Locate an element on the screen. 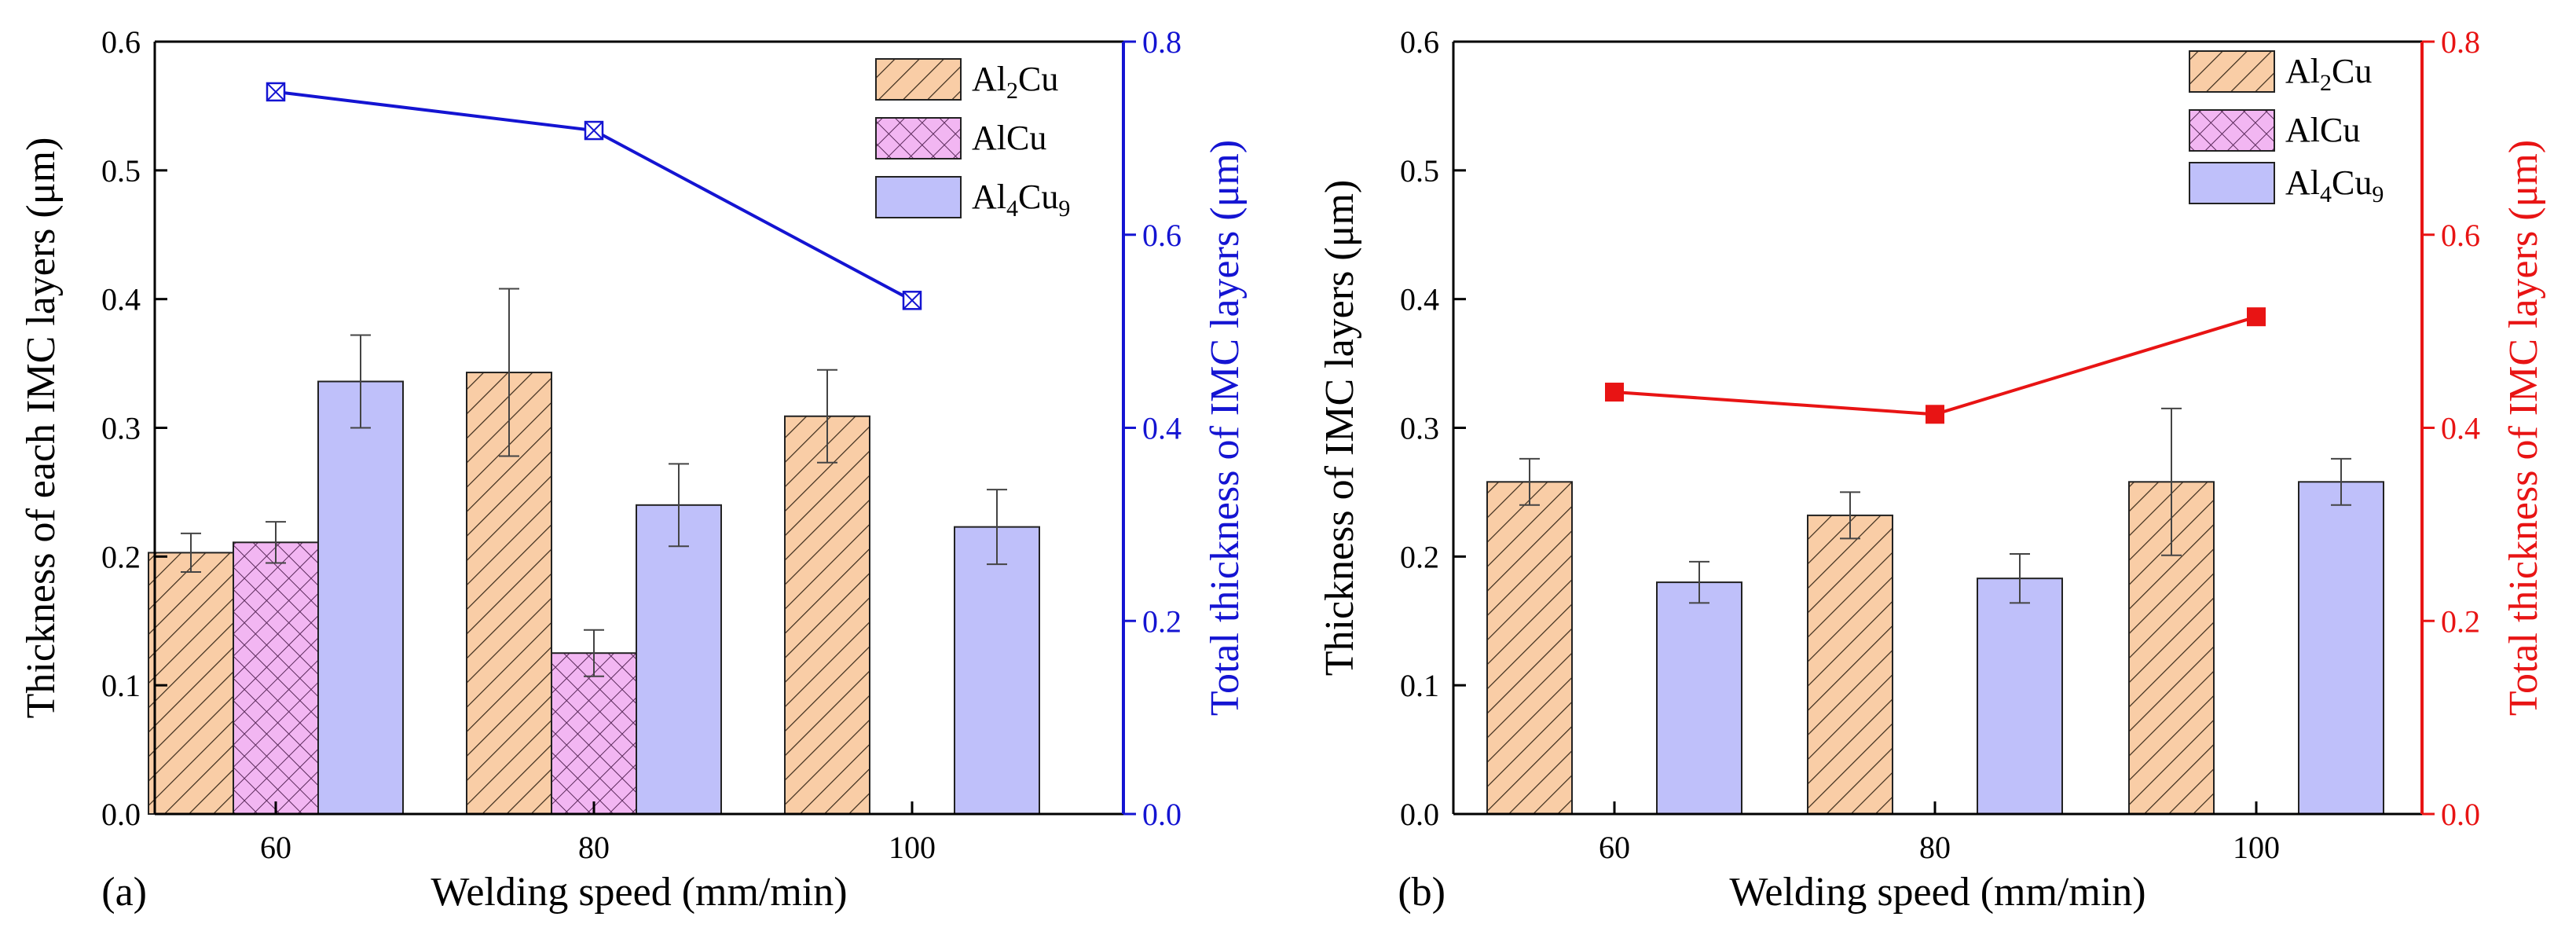 This screenshot has height=946, width=2576. legend-label-al2cu: Al2Cu is located at coordinates (1015, 82).